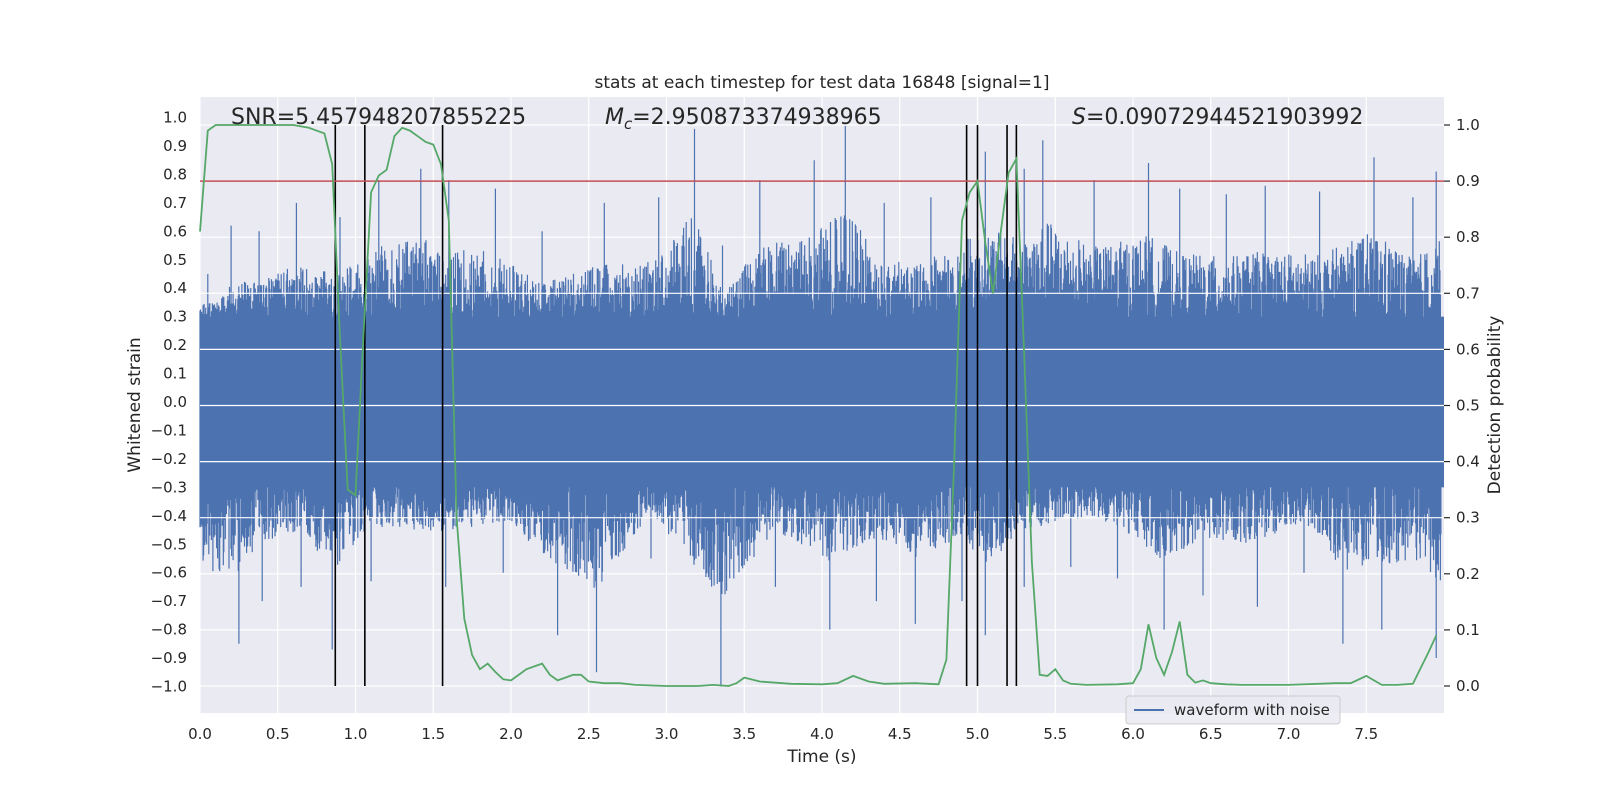  I want to click on x-axis-label: Time (s), so click(821, 757).